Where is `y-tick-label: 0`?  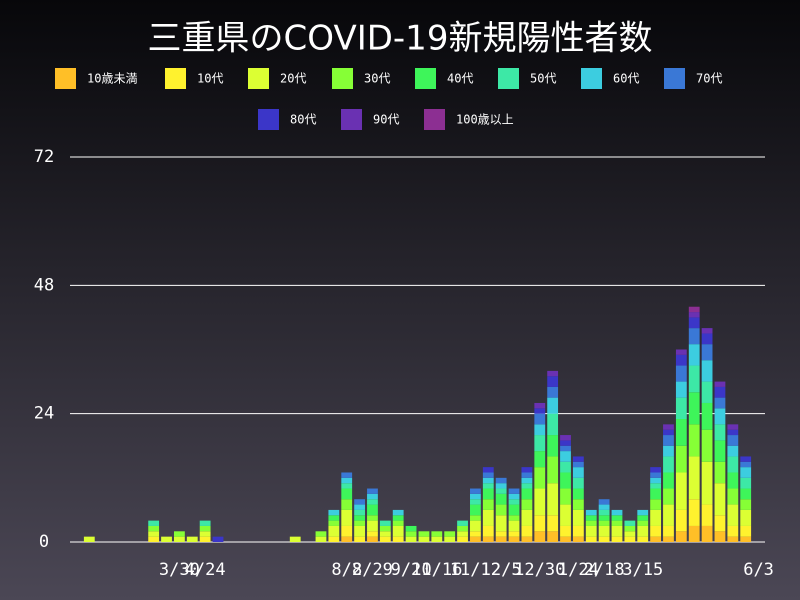 y-tick-label: 0 is located at coordinates (44, 542).